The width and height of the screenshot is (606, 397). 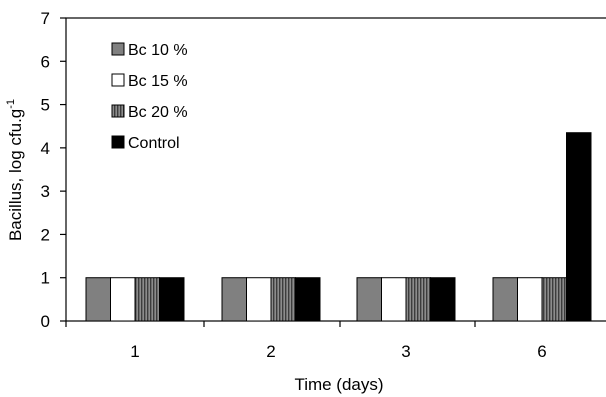 I want to click on y-tick-label: 2, so click(x=45, y=234).